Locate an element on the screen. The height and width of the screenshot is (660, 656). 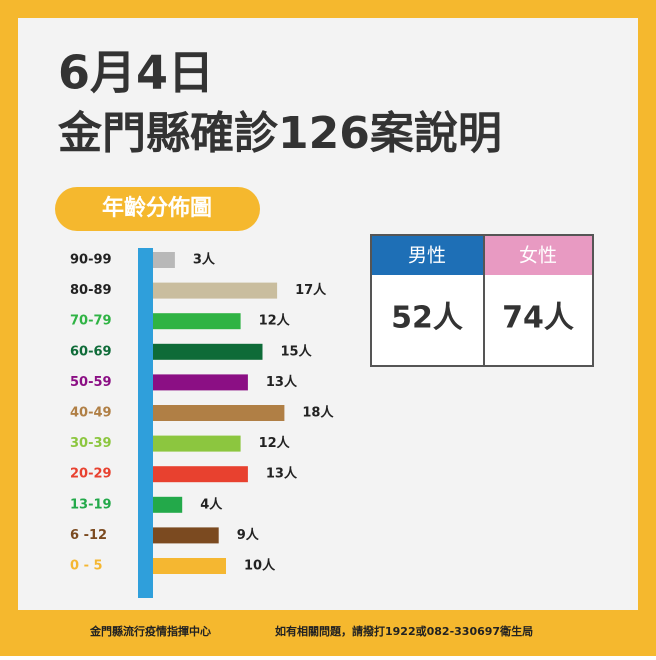
category-label: 20-29 is located at coordinates (91, 474).